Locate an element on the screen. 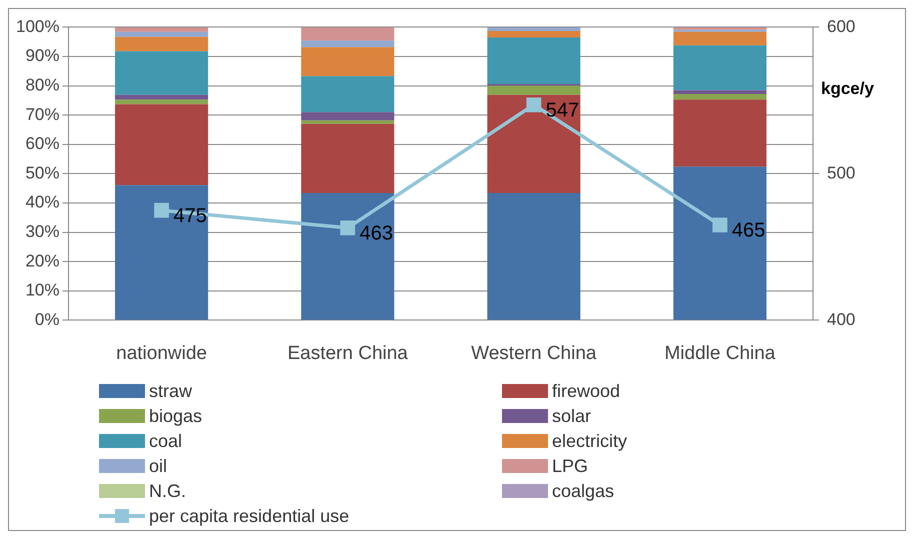 The width and height of the screenshot is (914, 552). data-label: 475 is located at coordinates (190, 215).